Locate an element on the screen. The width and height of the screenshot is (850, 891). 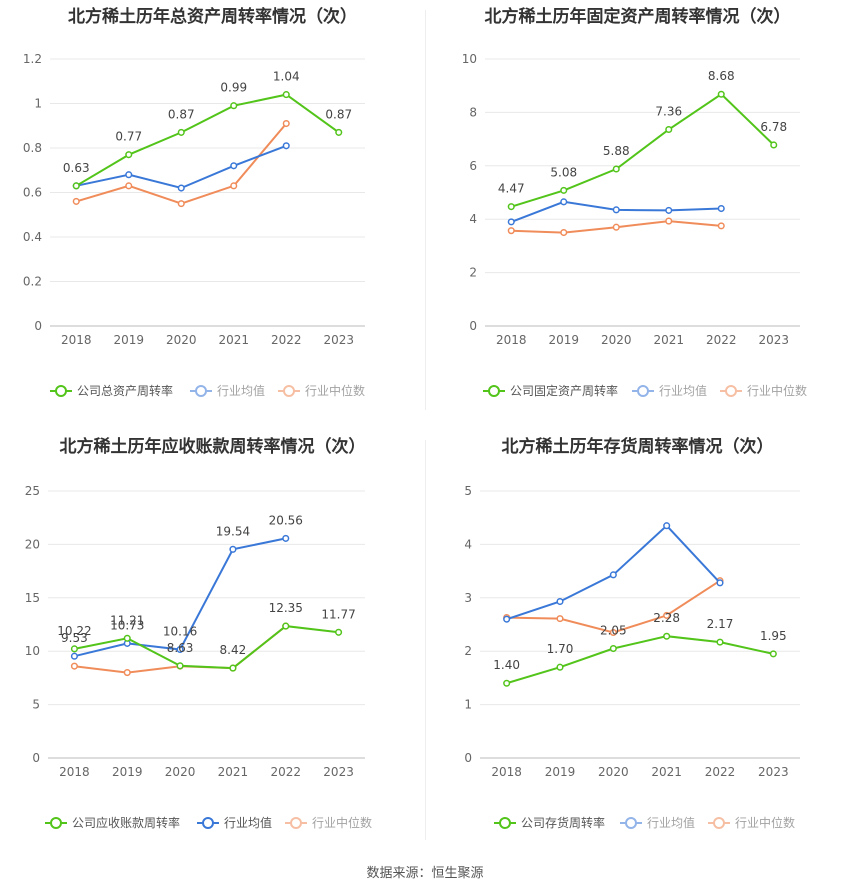
legend-item: 公司总资产周转率 is located at coordinates (111, 390).